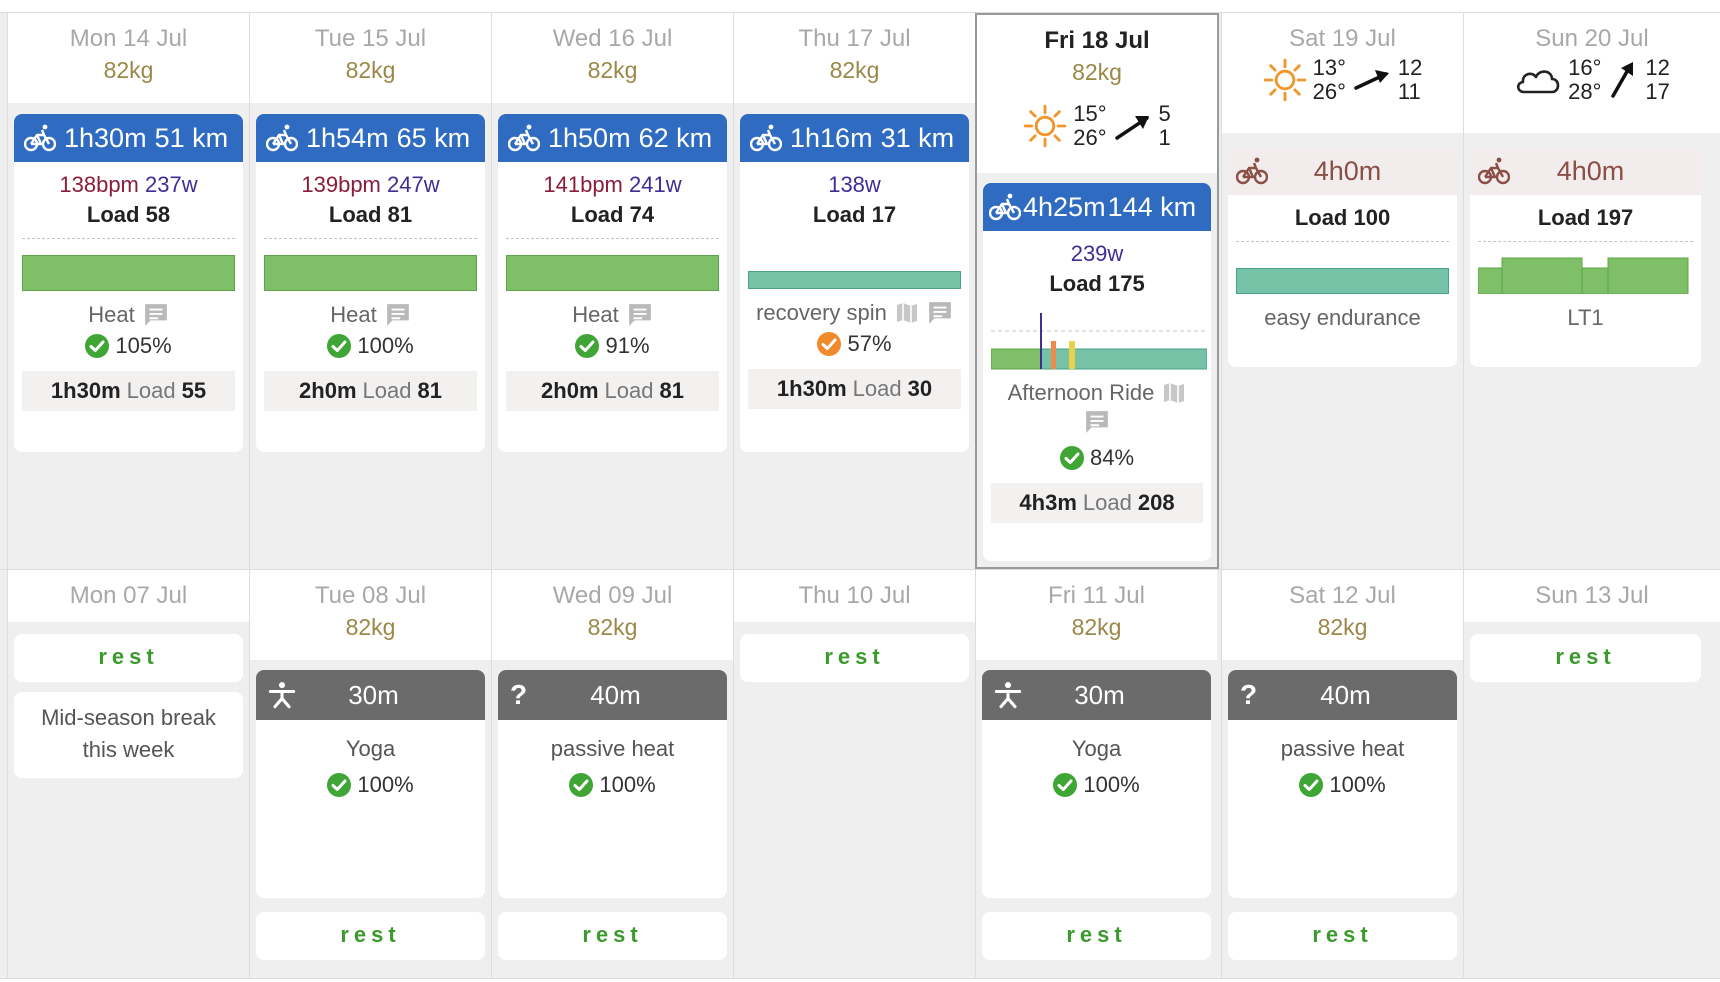  Describe the element at coordinates (612, 38) in the screenshot. I see `day-date: Wed 16 Jul` at that location.